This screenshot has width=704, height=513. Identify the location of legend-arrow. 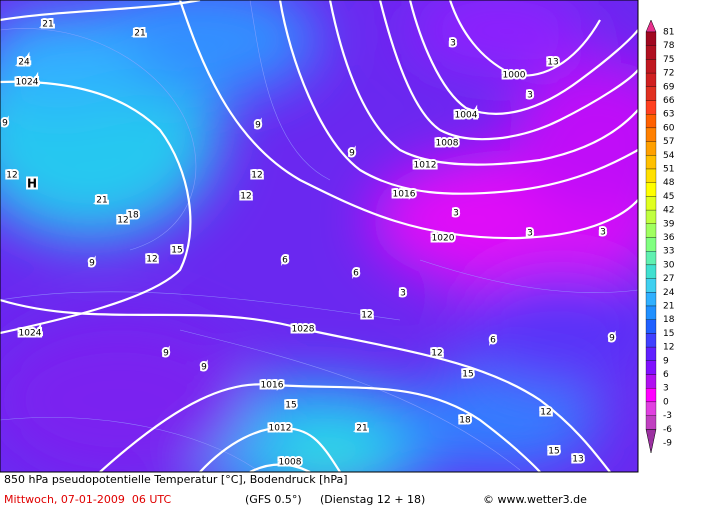
(651, 26).